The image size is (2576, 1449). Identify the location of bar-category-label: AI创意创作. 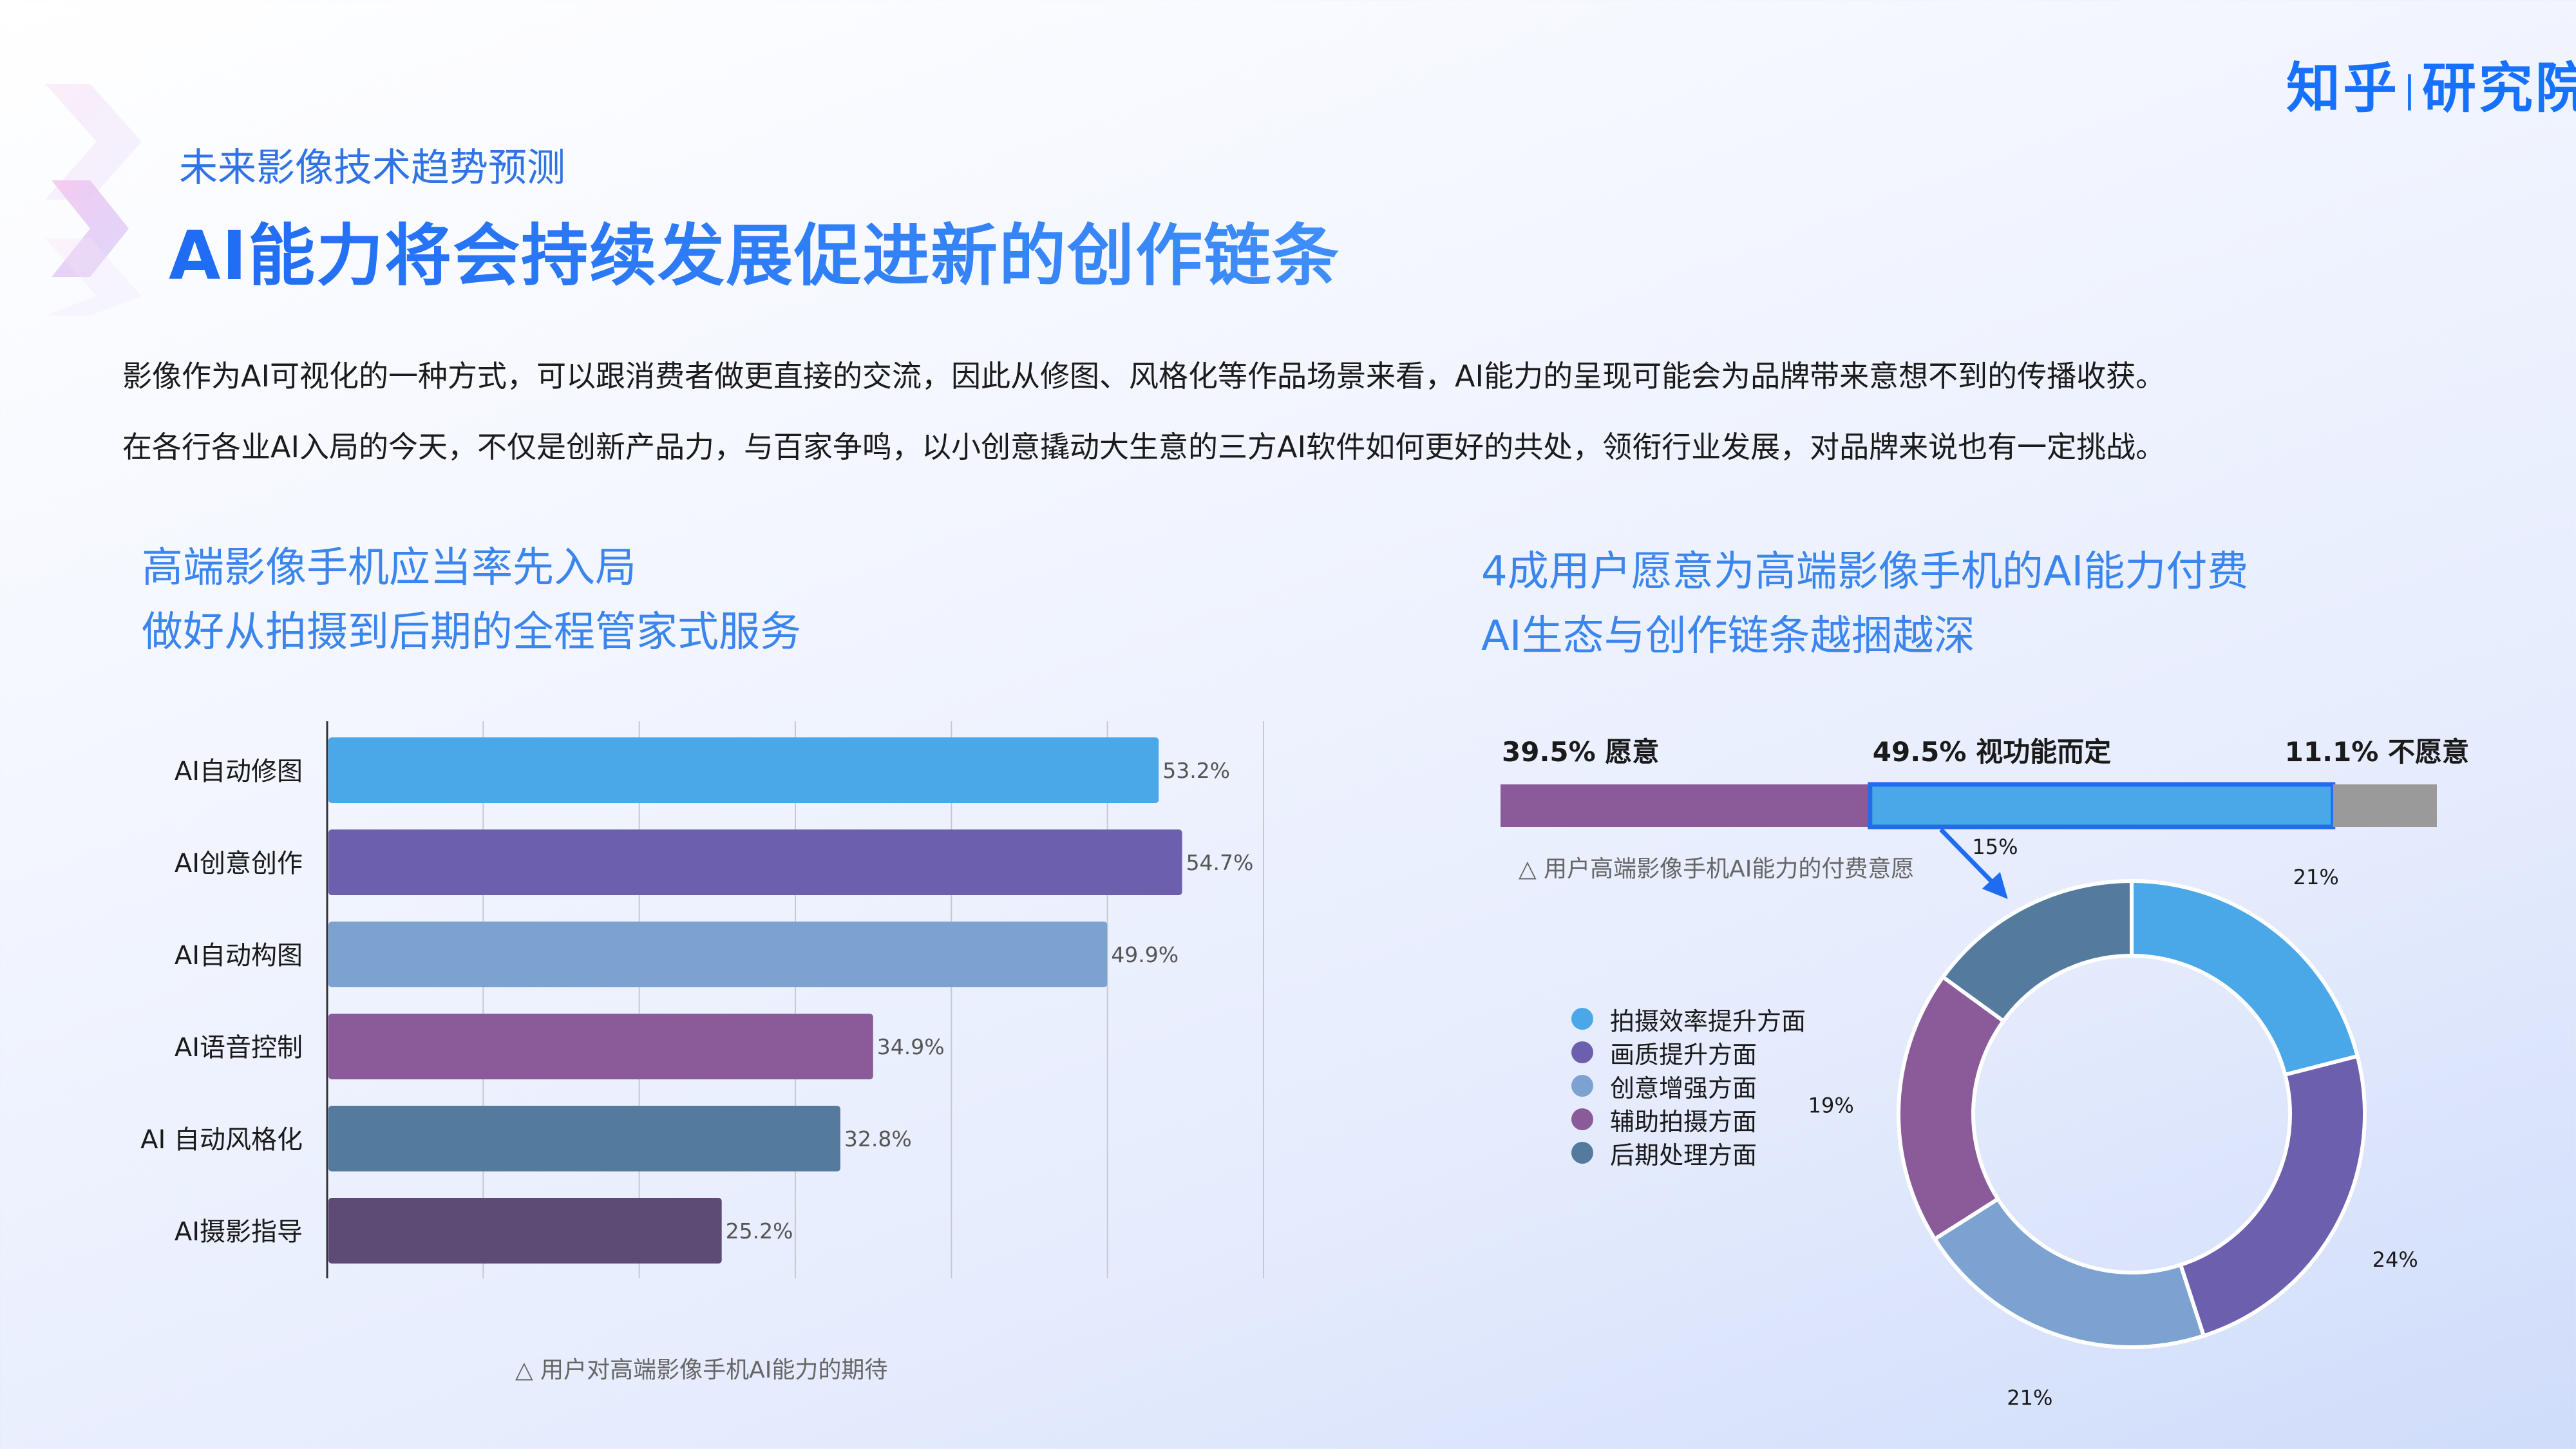
(239, 863).